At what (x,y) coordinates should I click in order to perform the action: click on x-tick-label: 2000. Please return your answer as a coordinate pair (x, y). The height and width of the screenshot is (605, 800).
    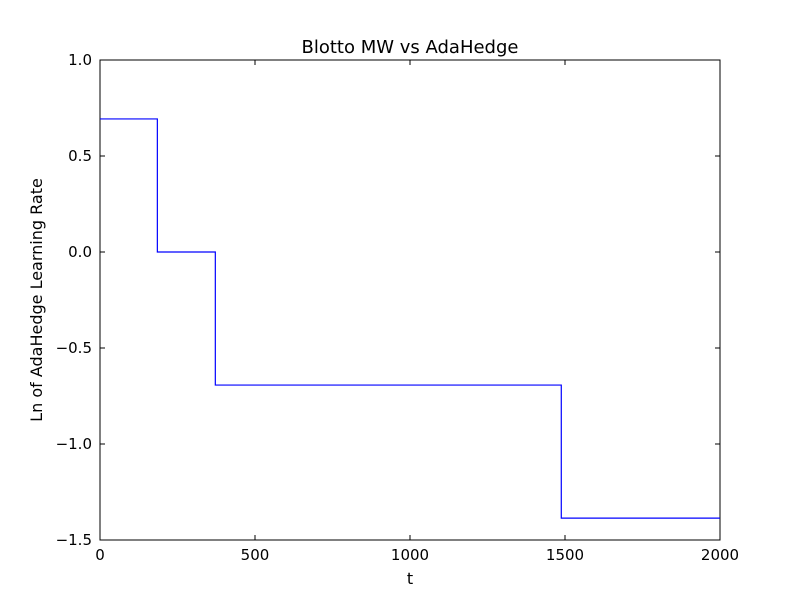
    Looking at the image, I should click on (720, 555).